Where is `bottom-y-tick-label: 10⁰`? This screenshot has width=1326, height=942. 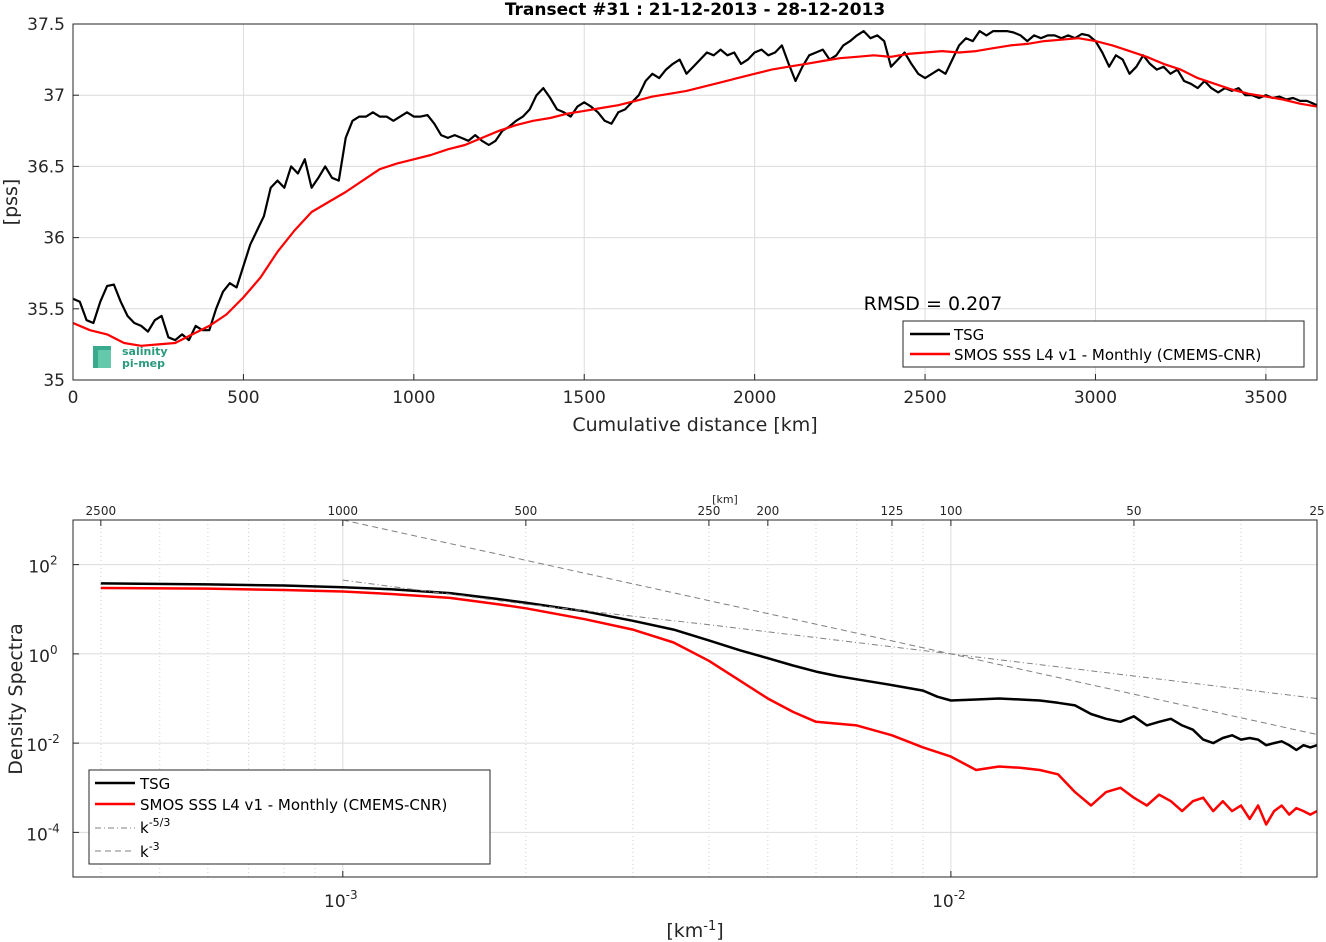
bottom-y-tick-label: 10⁰ is located at coordinates (42, 655).